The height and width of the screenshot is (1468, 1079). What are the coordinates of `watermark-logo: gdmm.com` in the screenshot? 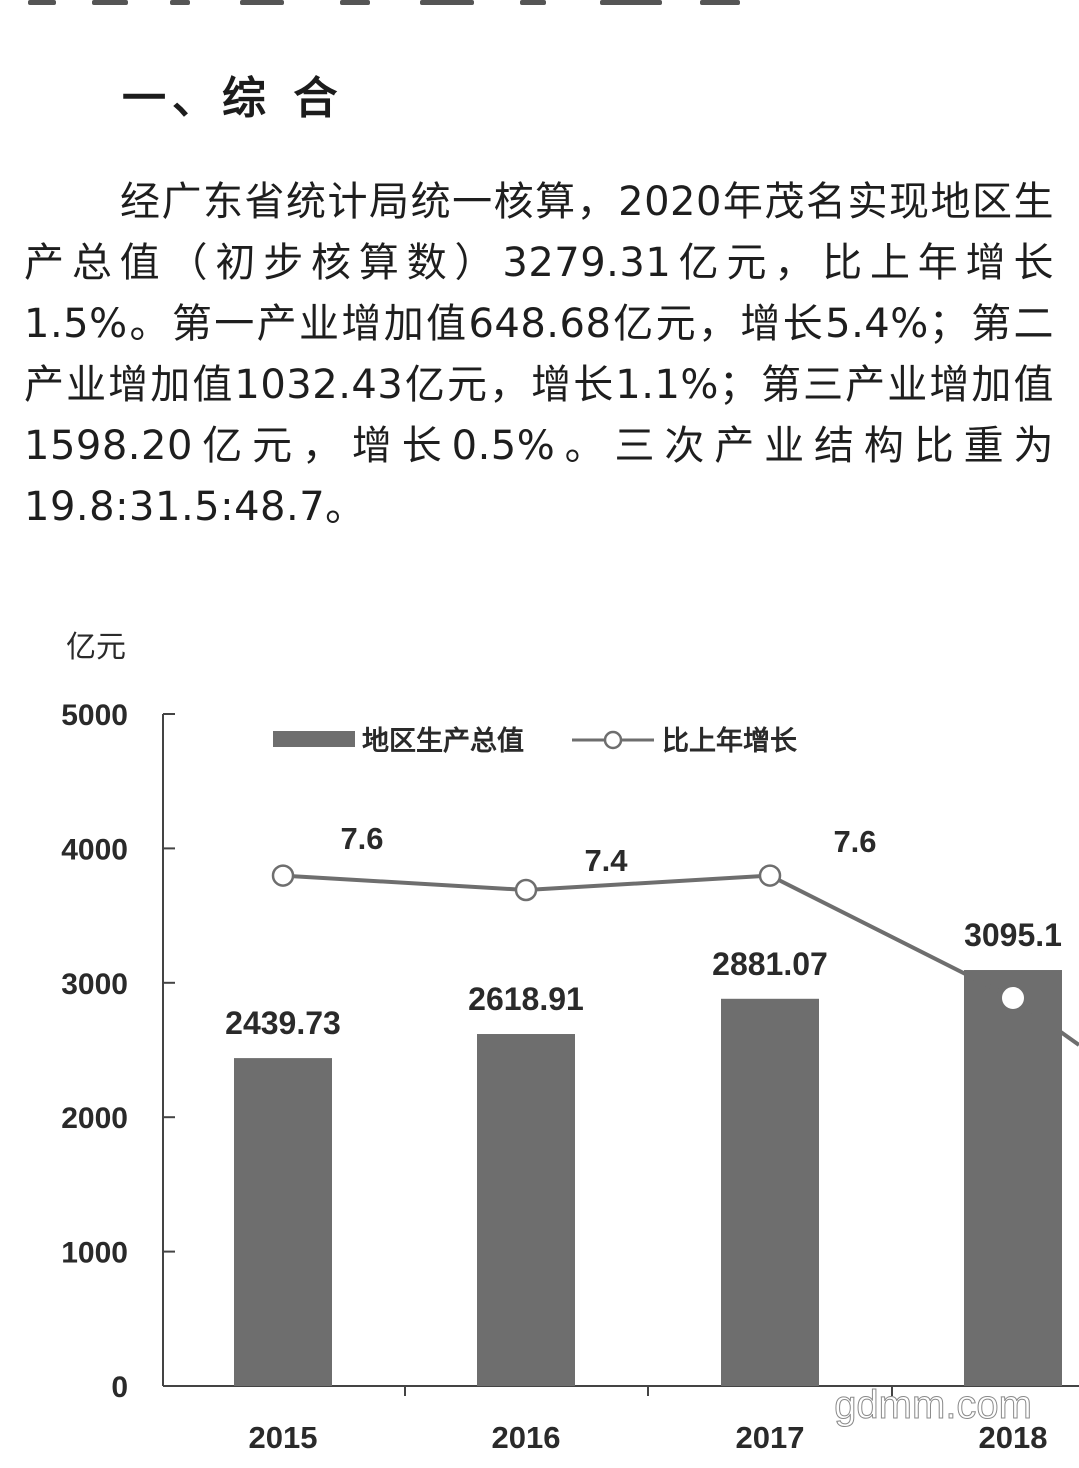 It's located at (933, 1405).